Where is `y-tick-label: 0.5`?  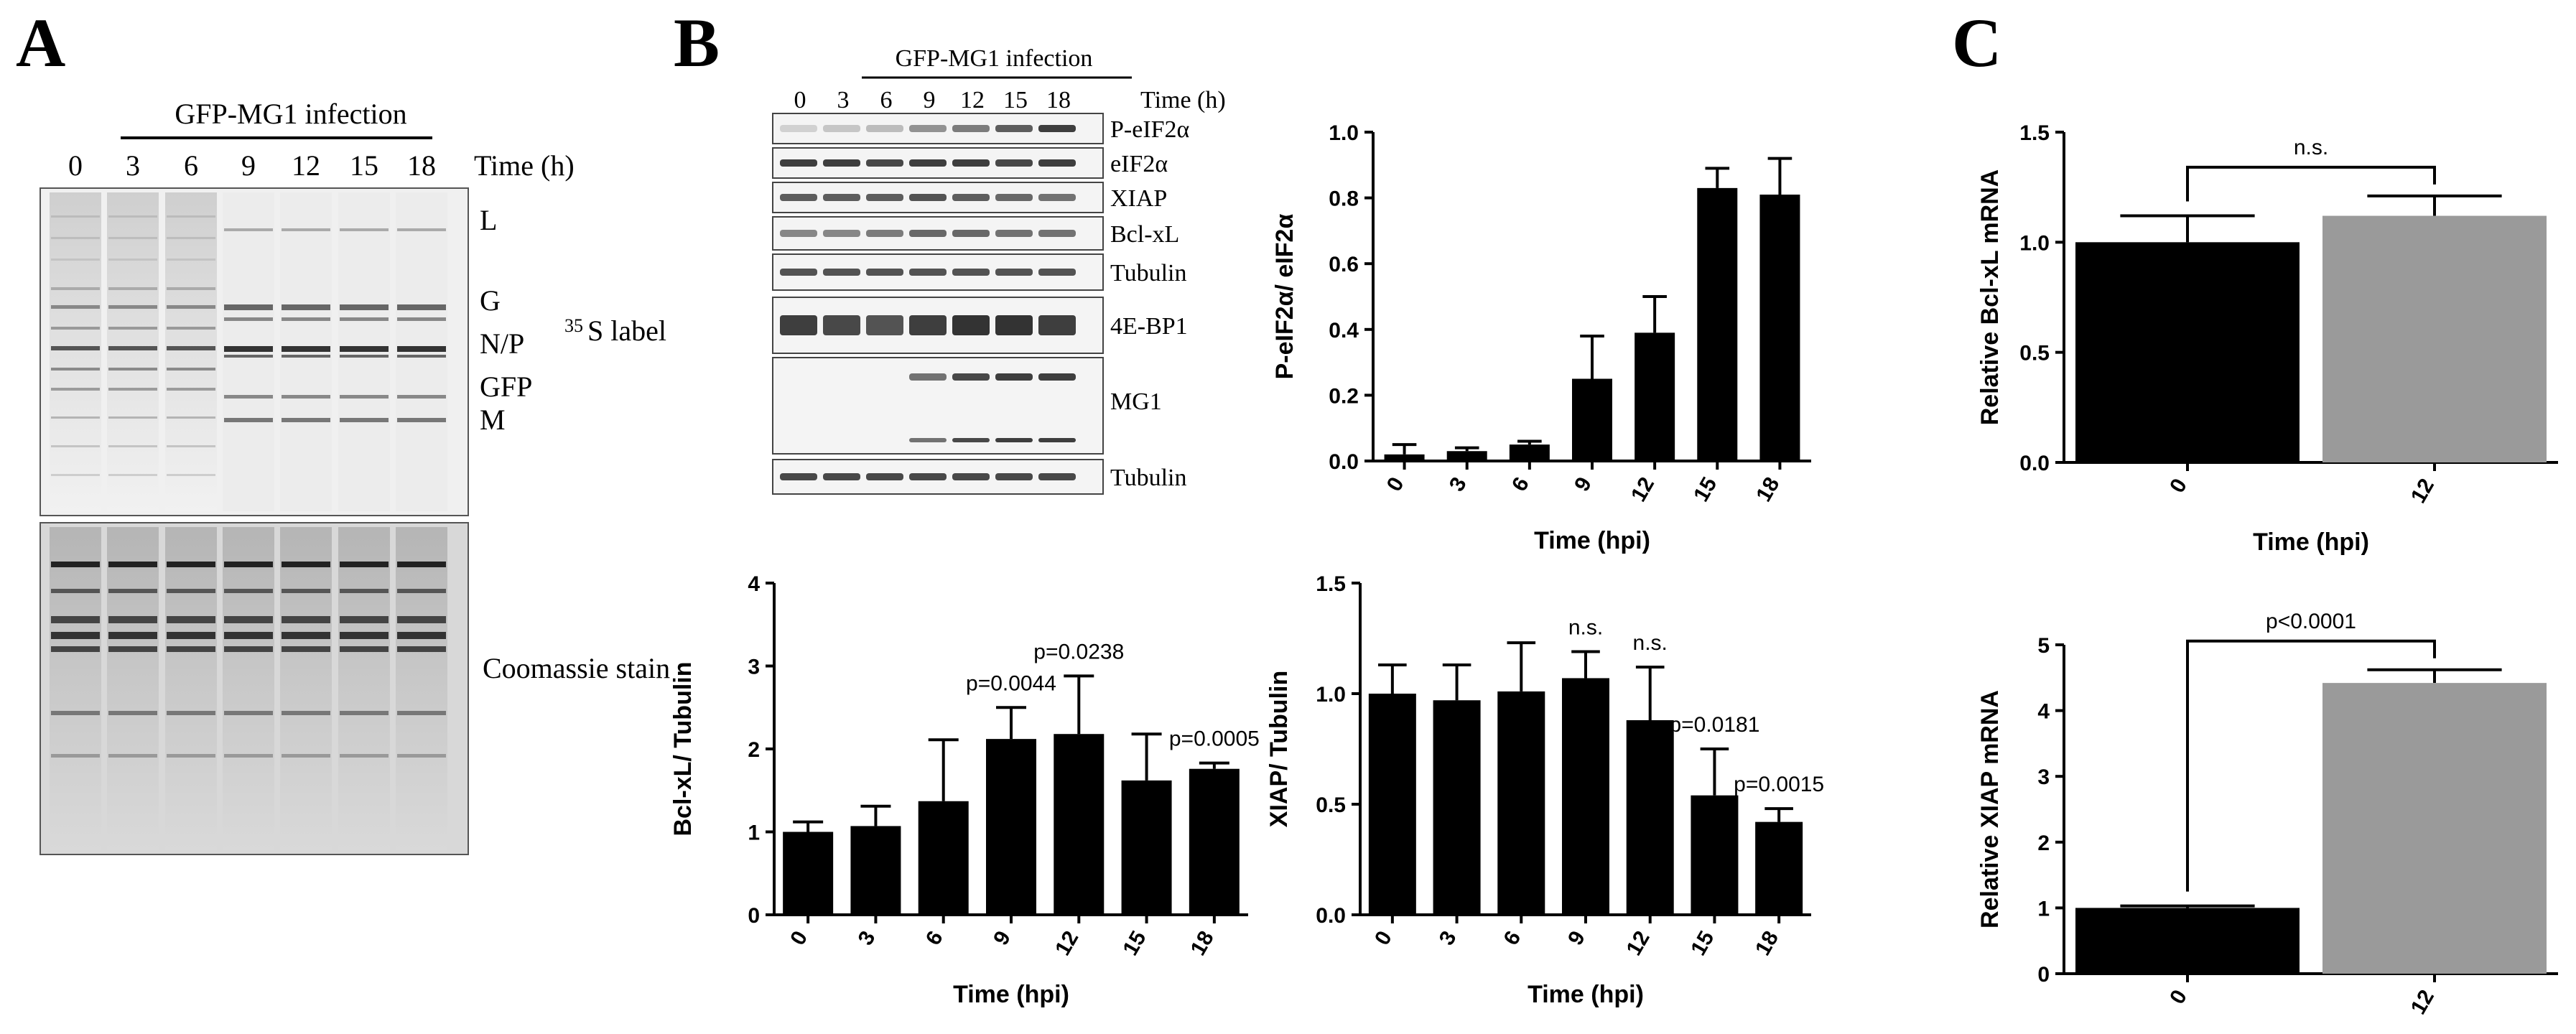
y-tick-label: 0.5 is located at coordinates (2035, 353).